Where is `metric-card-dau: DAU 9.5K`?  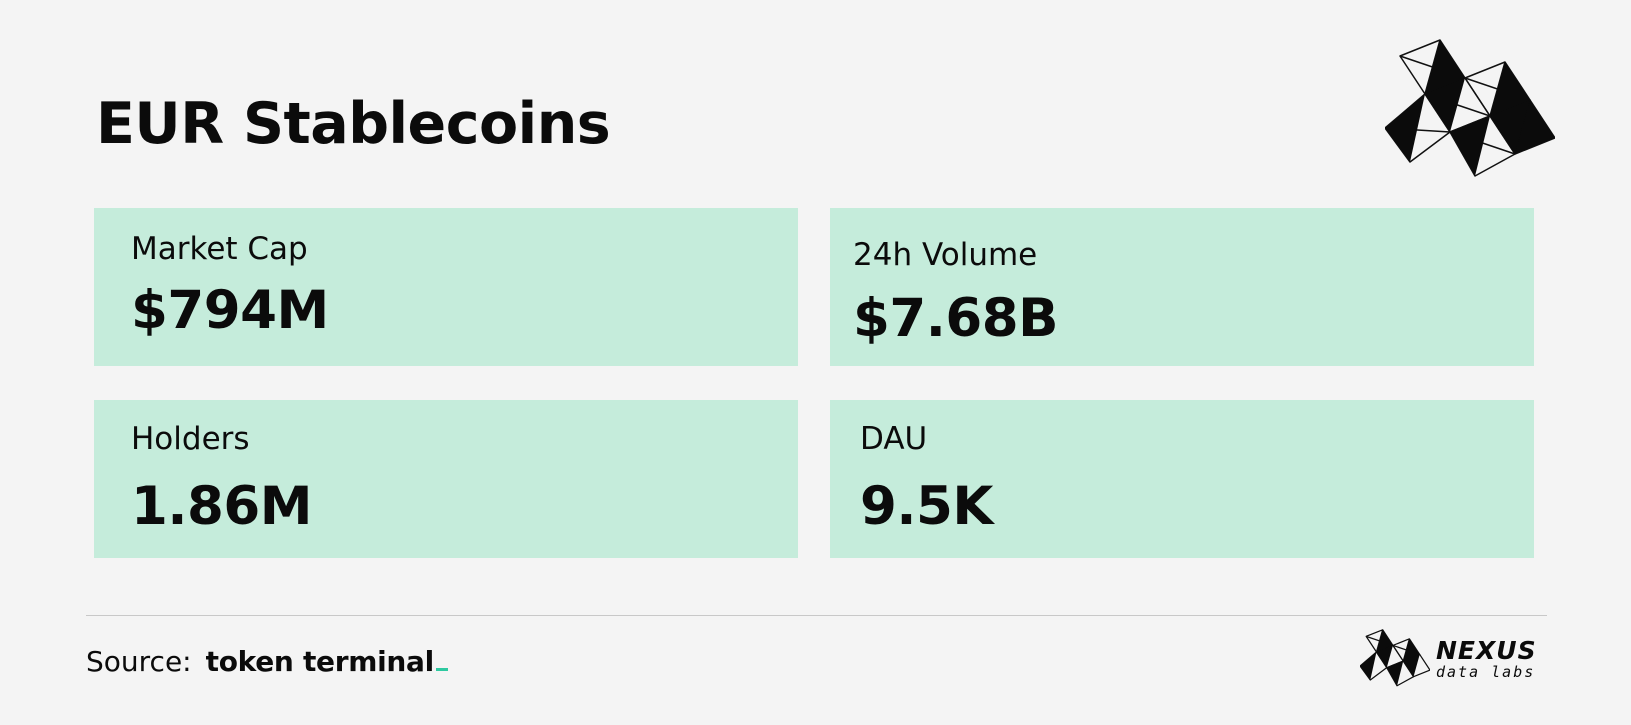
metric-card-dau: DAU 9.5K is located at coordinates (1182, 479).